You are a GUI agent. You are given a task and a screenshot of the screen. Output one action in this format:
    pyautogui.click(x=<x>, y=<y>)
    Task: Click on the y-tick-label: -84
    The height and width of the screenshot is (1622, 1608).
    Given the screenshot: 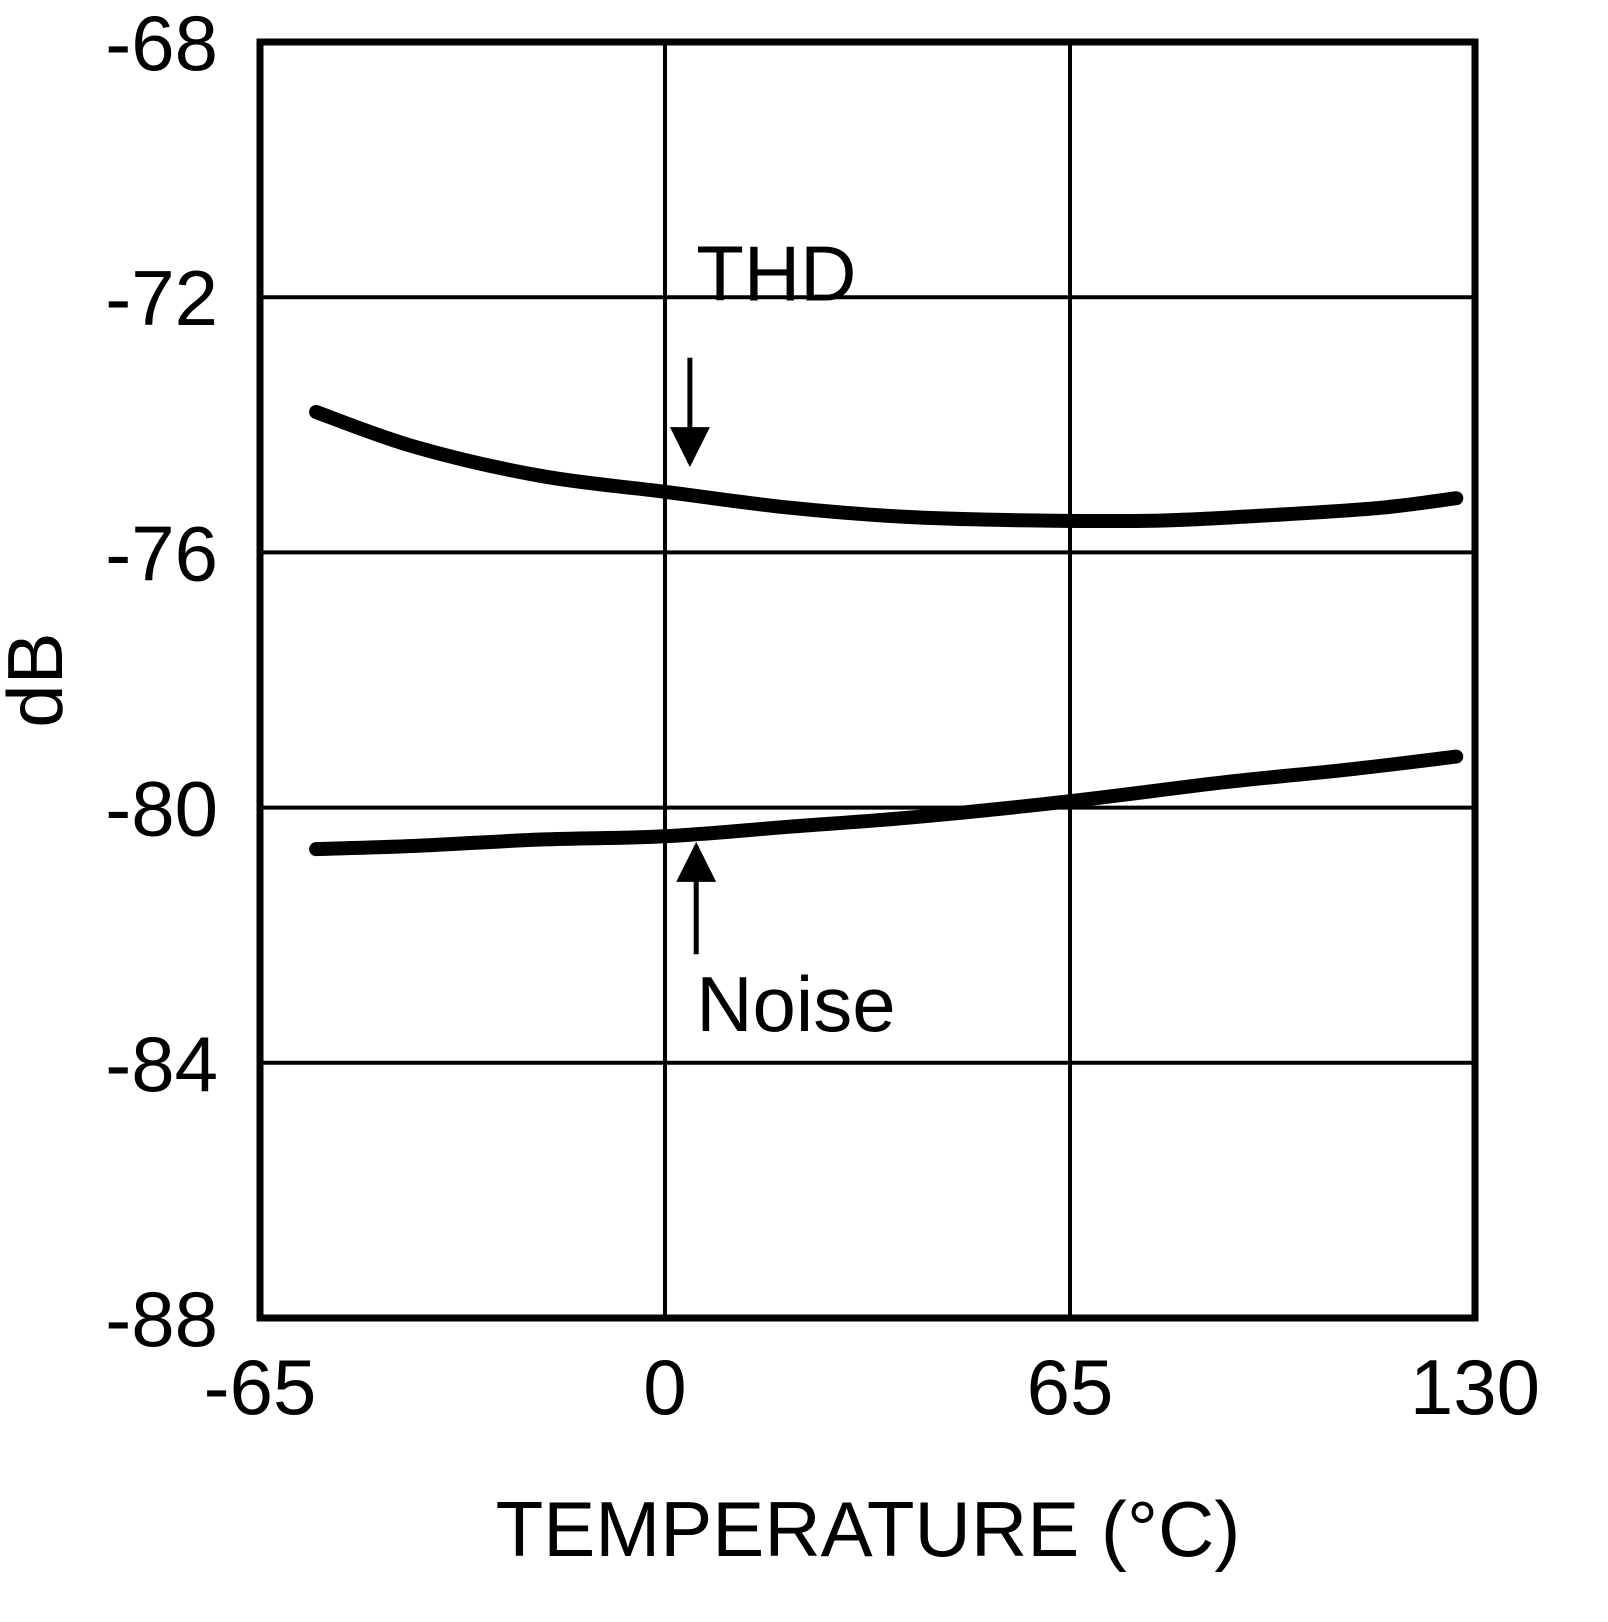 What is the action you would take?
    pyautogui.click(x=161, y=1064)
    